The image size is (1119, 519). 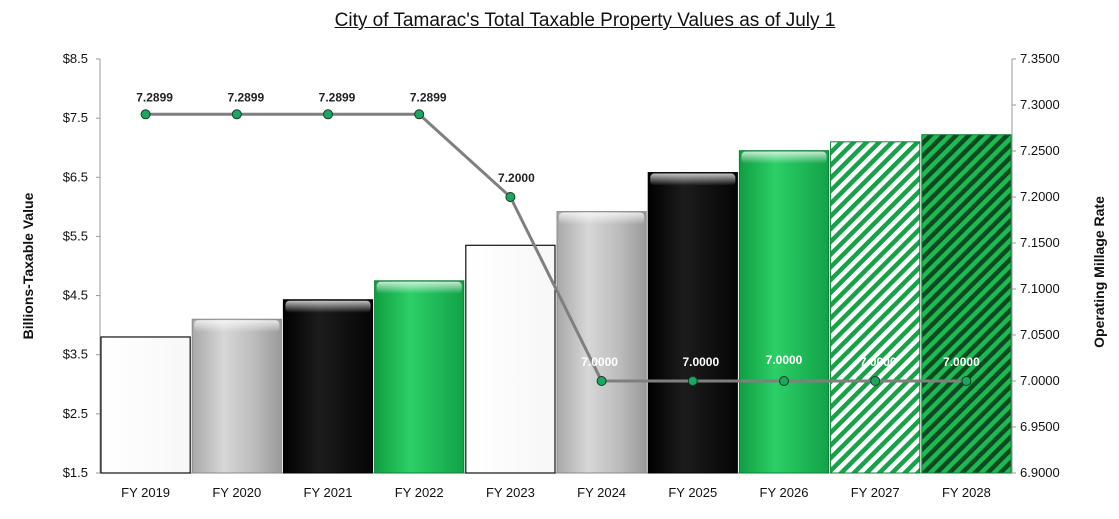 What do you see at coordinates (1099, 272) in the screenshot?
I see `y2-axis-title: Operating Millage Rate` at bounding box center [1099, 272].